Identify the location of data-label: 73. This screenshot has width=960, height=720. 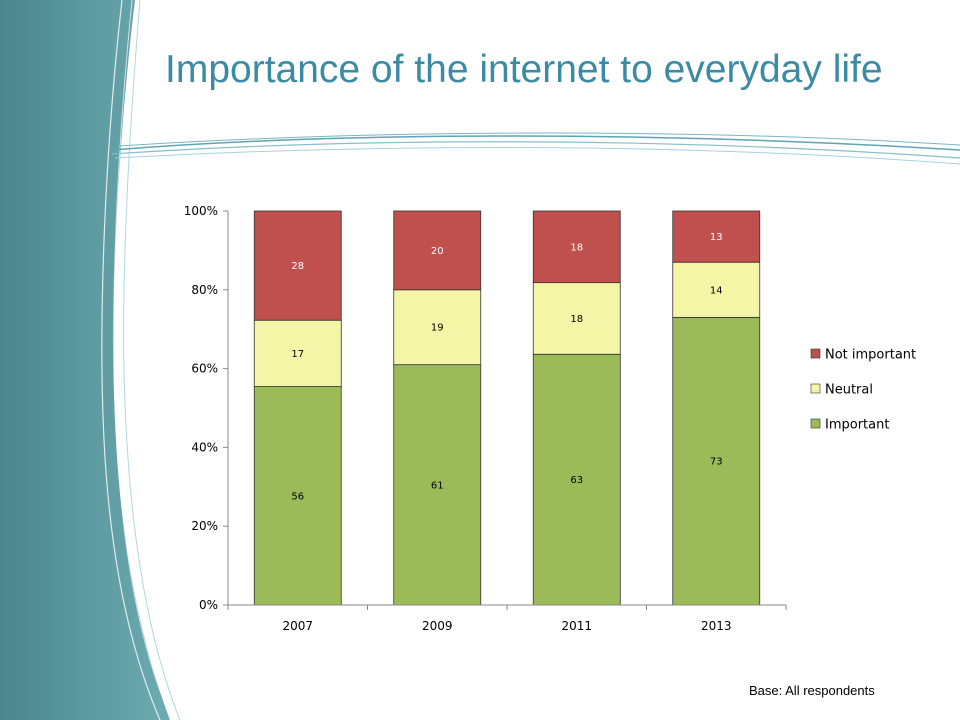
(716, 462).